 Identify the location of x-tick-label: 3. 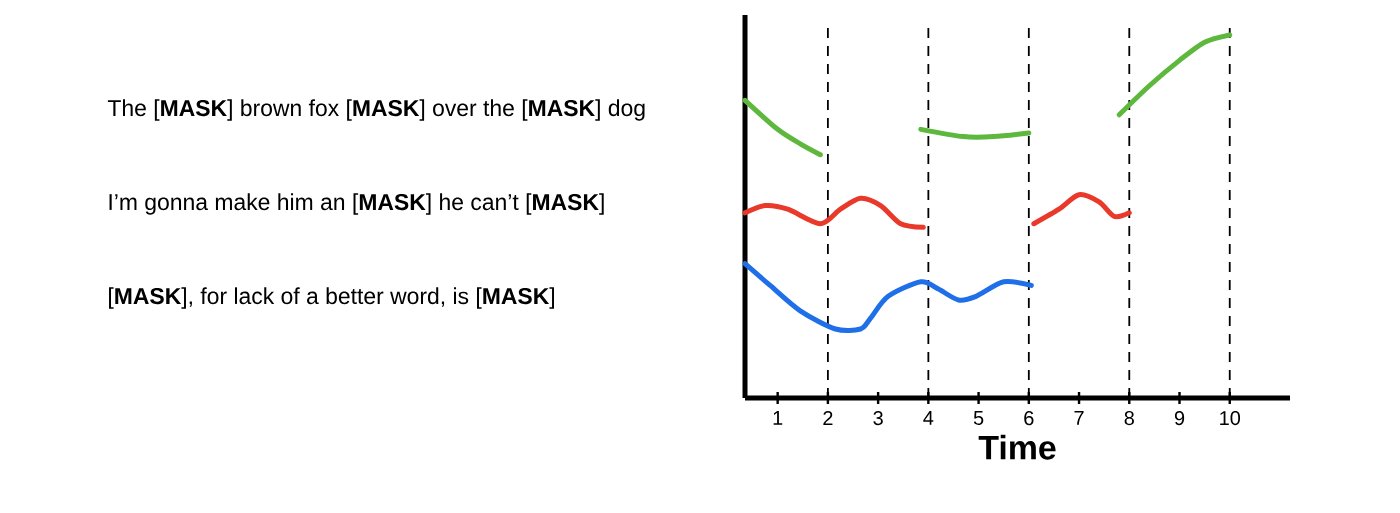
(878, 418).